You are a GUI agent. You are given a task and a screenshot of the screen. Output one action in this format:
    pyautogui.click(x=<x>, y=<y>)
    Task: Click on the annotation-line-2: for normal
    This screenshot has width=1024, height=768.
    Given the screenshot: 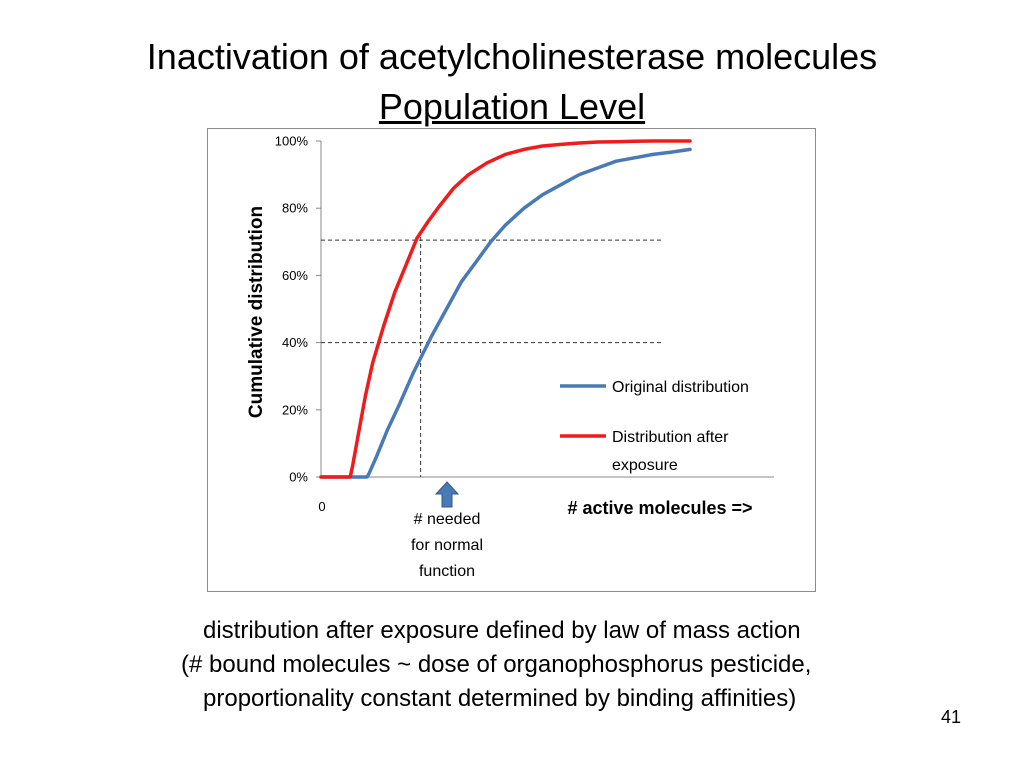 What is the action you would take?
    pyautogui.click(x=447, y=545)
    